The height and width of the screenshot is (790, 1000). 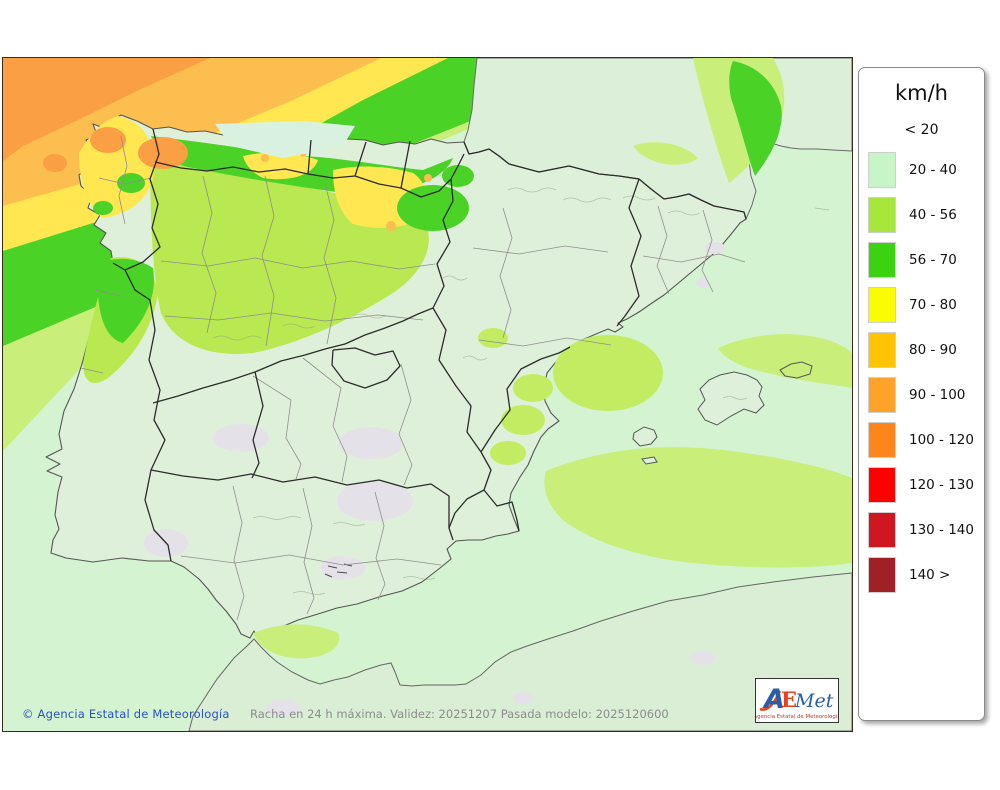 What do you see at coordinates (930, 574) in the screenshot?
I see `legend-range-label: 140 >` at bounding box center [930, 574].